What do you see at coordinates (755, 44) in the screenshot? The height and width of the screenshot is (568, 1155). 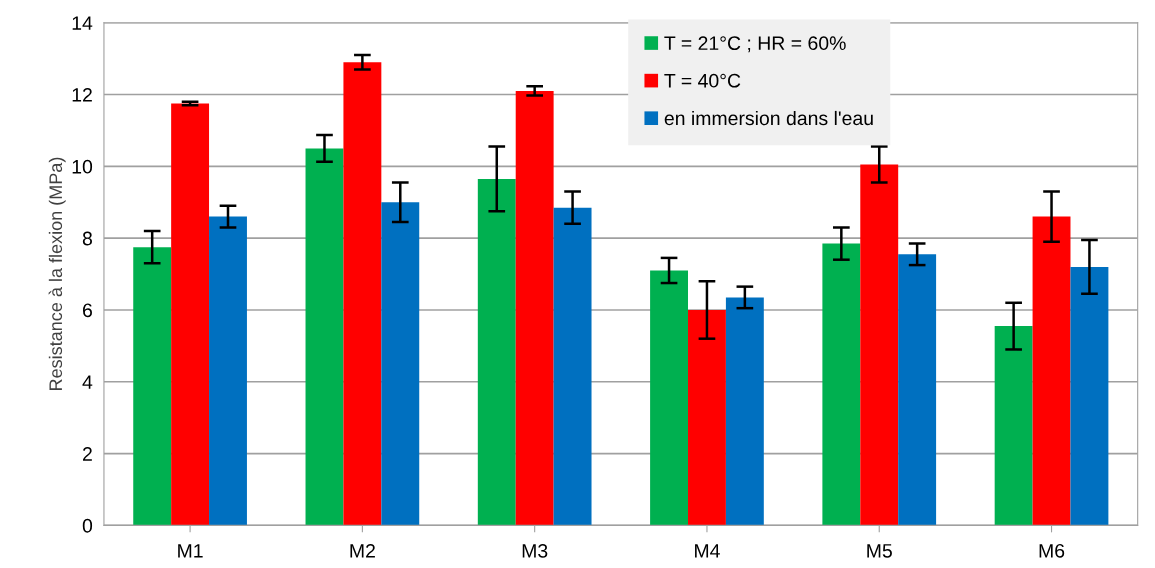 I see `legend-label: T = 21°C ; HR = 60%` at bounding box center [755, 44].